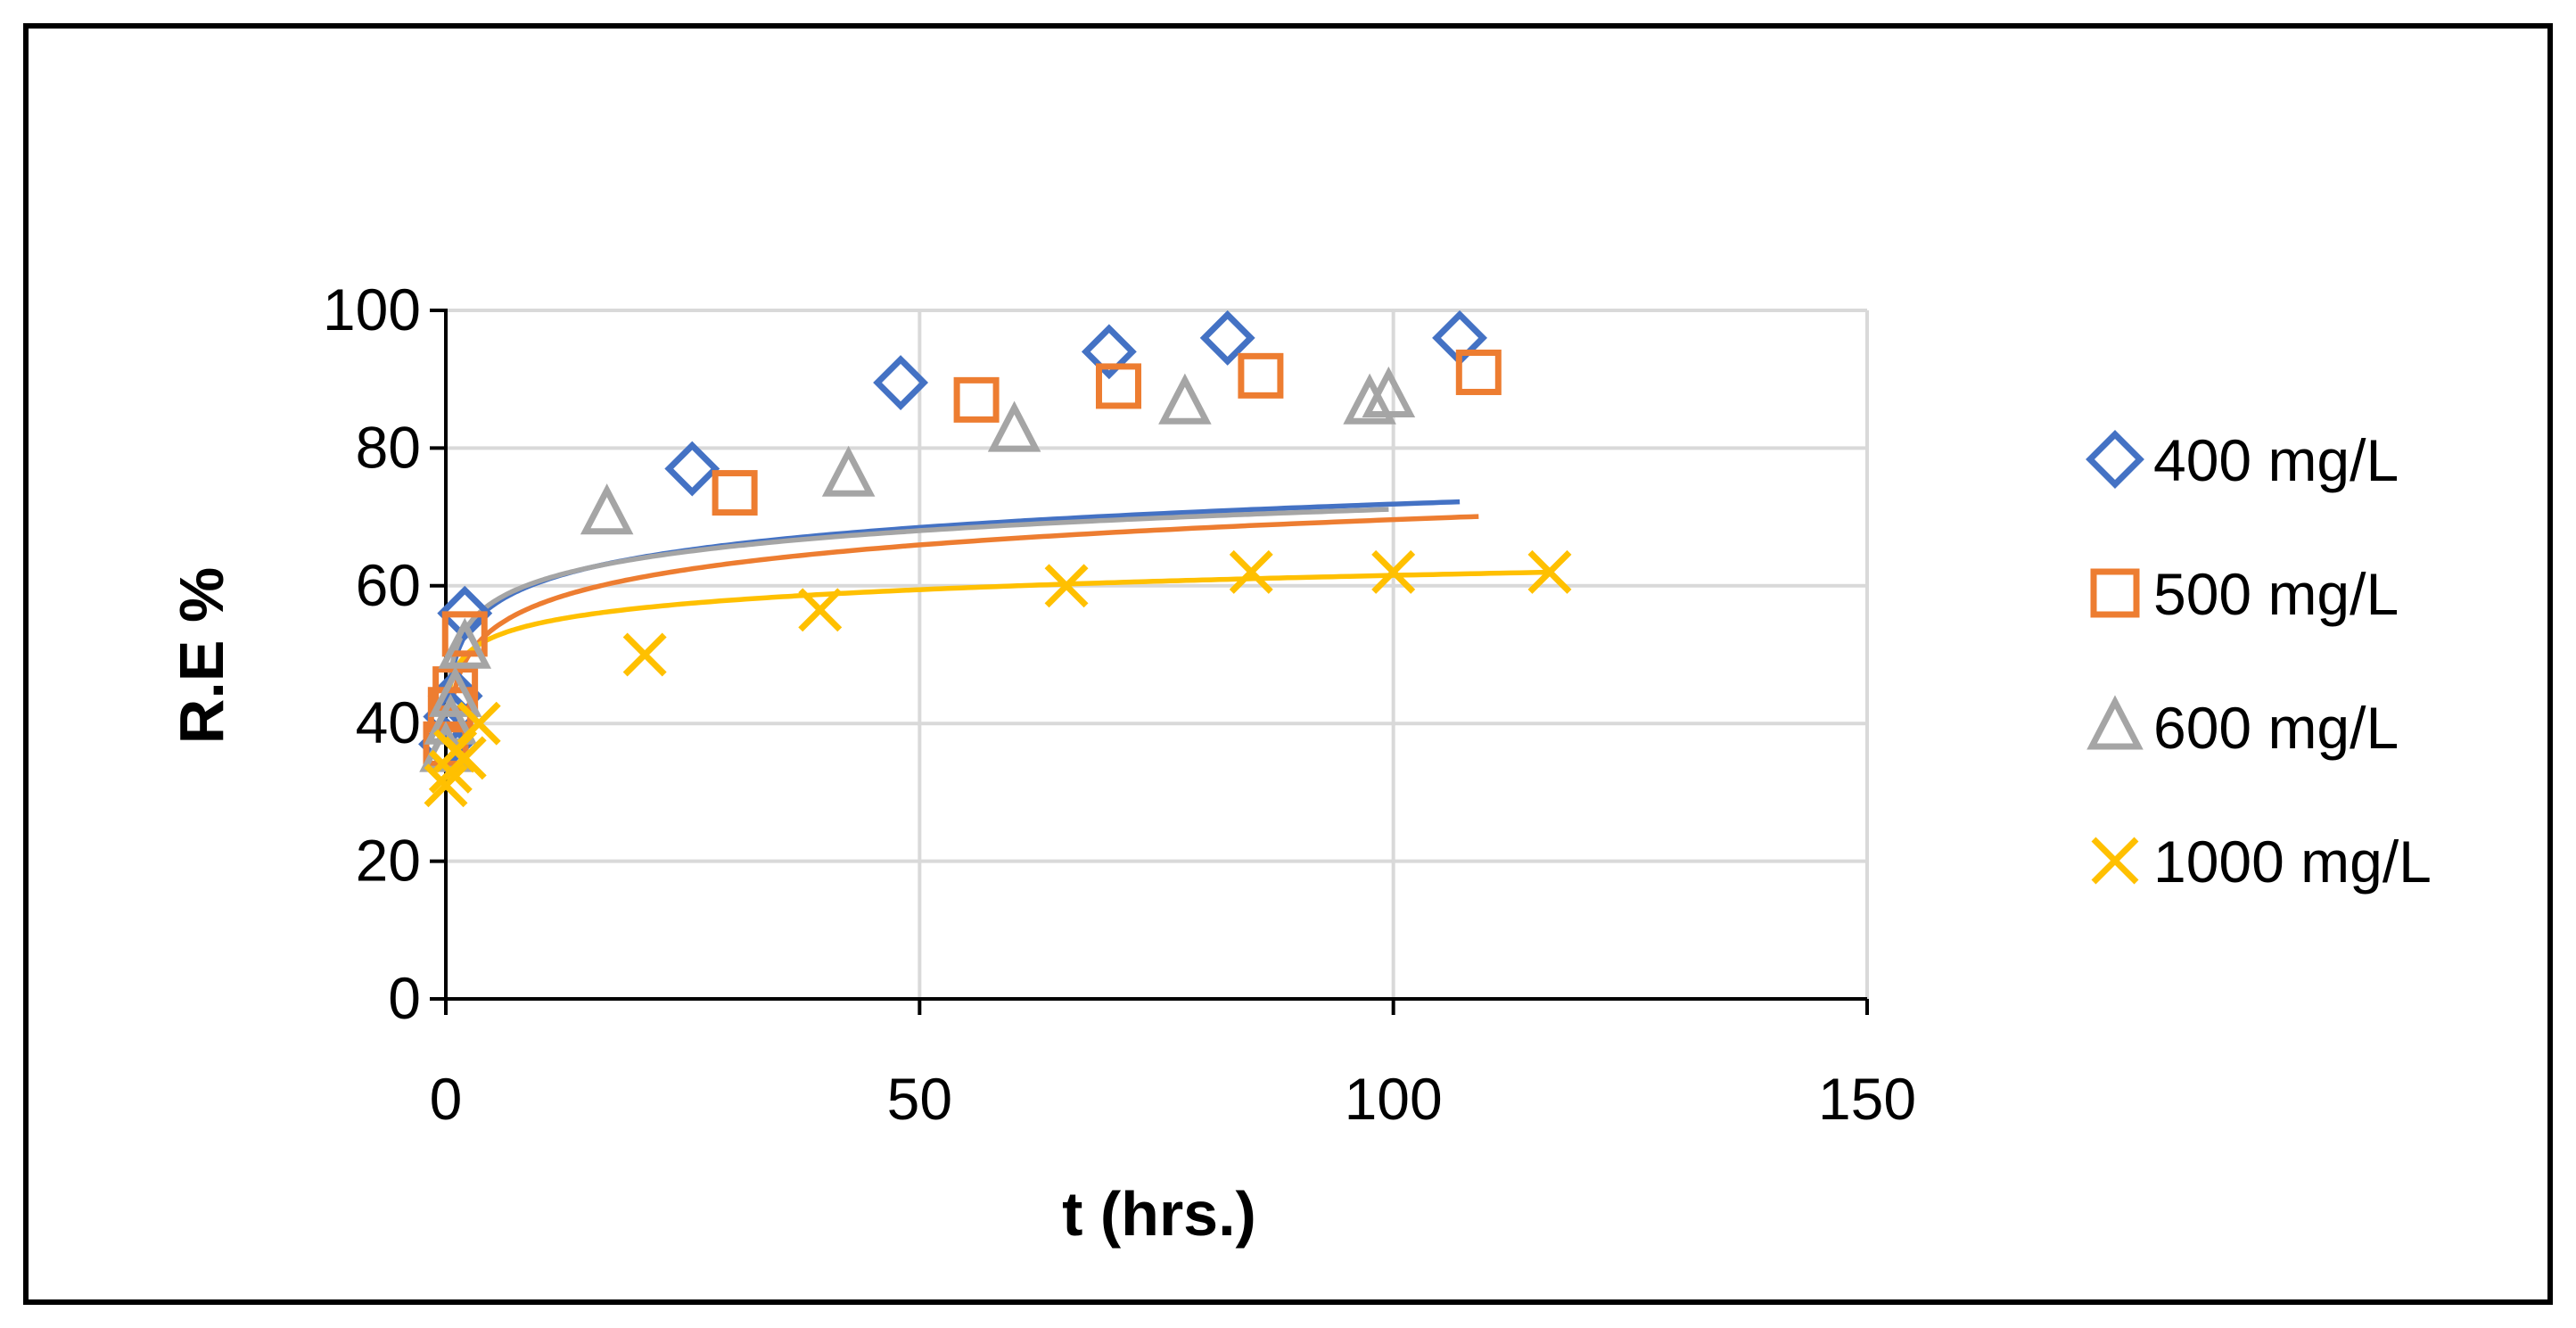  What do you see at coordinates (2276, 460) in the screenshot?
I see `legend-label-400-mg-l: 400 mg/L` at bounding box center [2276, 460].